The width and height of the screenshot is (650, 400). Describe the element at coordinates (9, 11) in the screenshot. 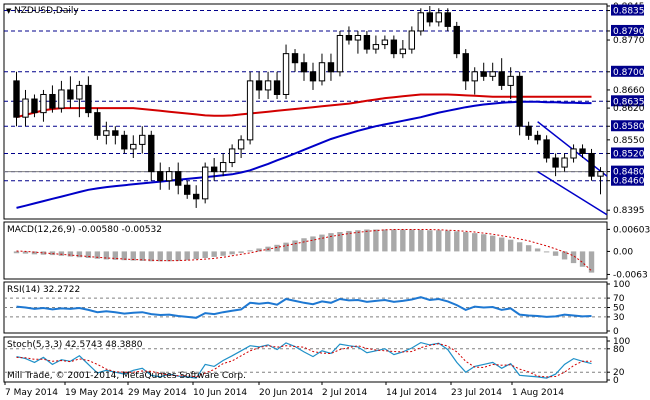

I see `chart-menu-triangle-icon: ▼` at that location.